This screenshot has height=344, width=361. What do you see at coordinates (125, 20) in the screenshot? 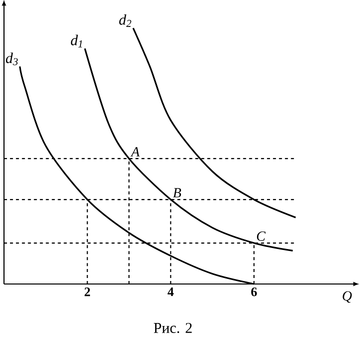
I see `series-label: d$_{2}$` at bounding box center [125, 20].